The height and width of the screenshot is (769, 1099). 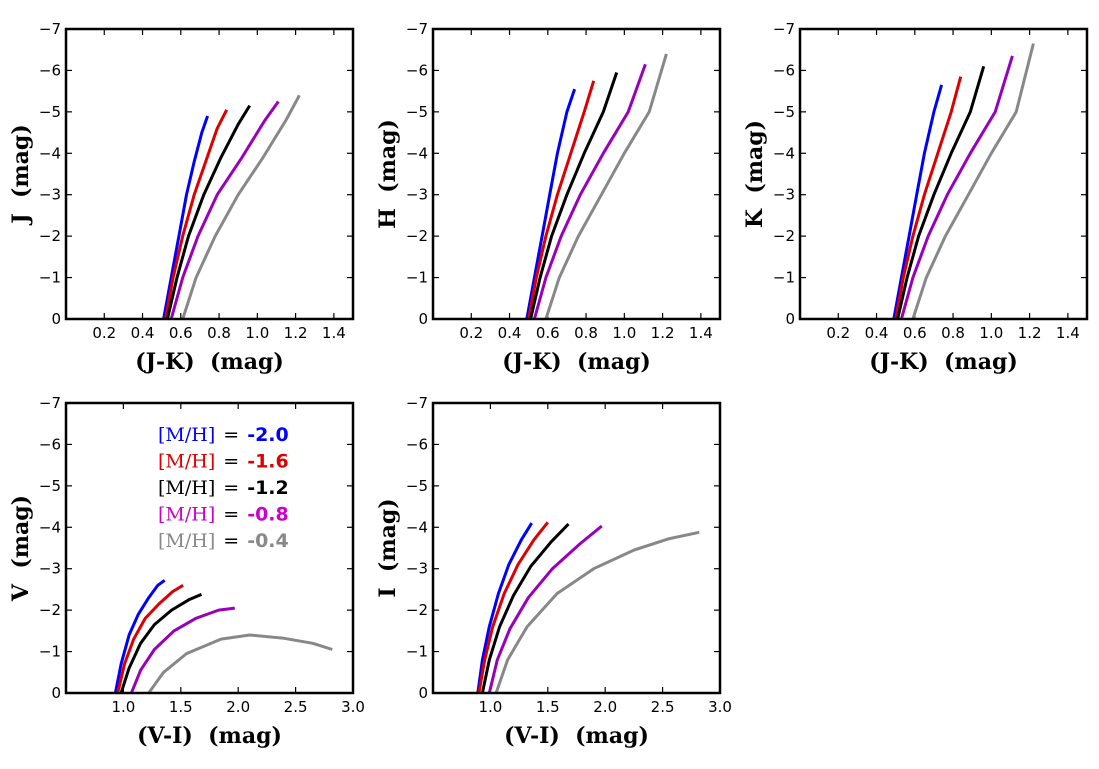 I want to click on legend-value: -2.0, so click(x=268, y=435).